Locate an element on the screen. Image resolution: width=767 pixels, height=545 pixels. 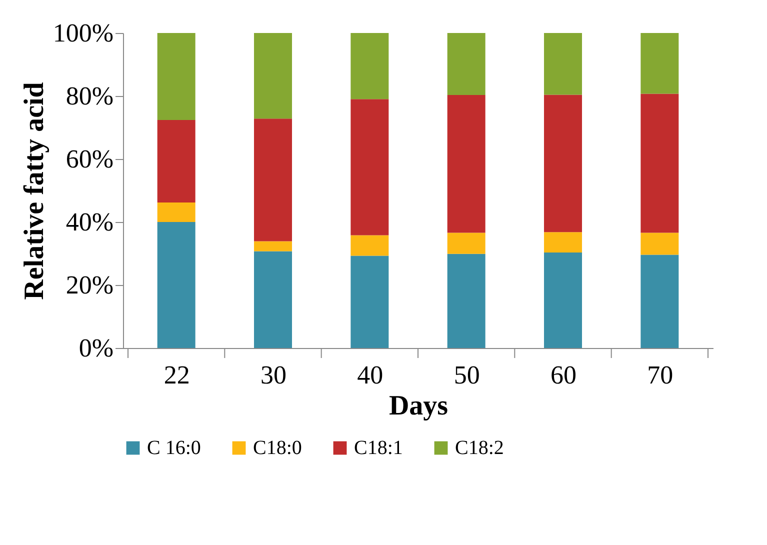
legend-label: C18:0 is located at coordinates (277, 448).